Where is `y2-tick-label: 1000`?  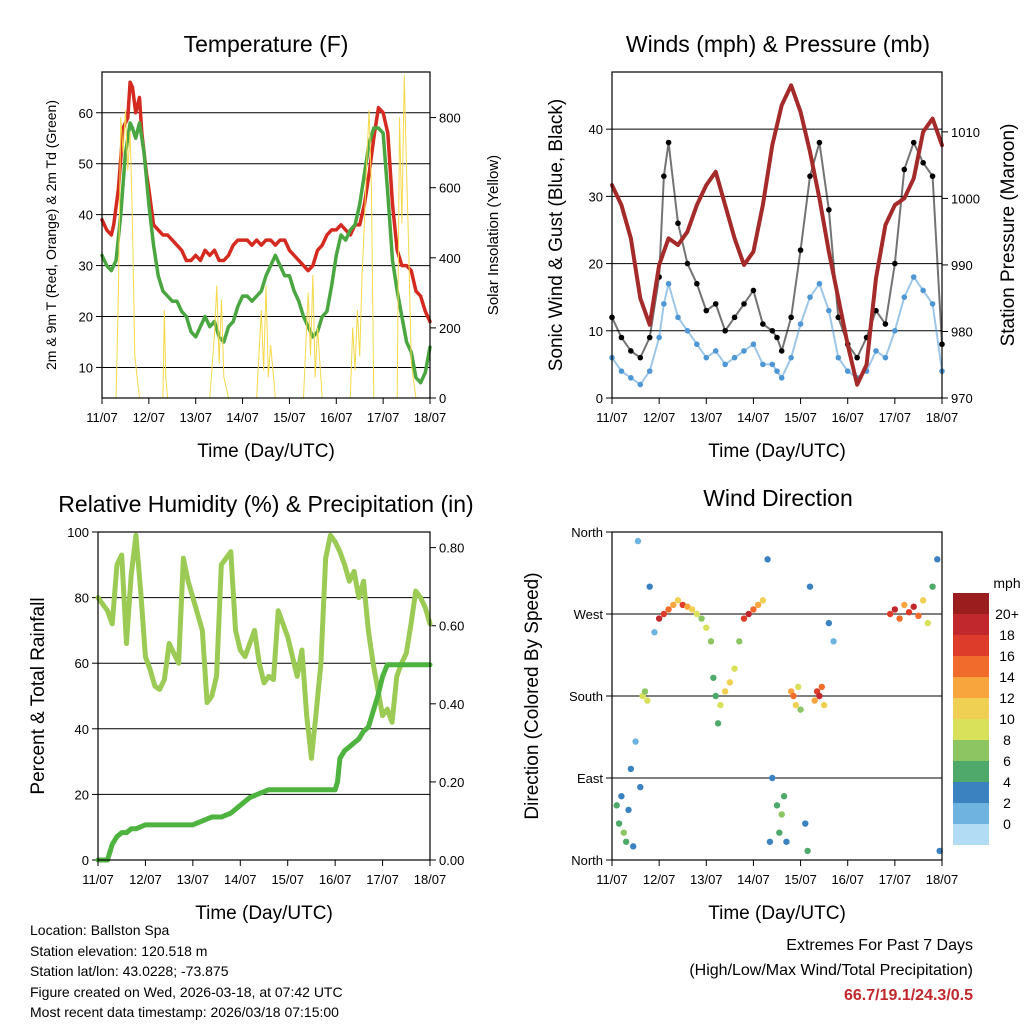
y2-tick-label: 1000 is located at coordinates (965, 198).